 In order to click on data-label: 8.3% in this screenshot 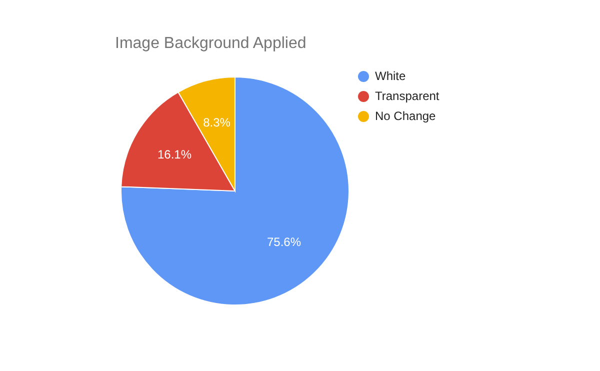, I will do `click(217, 123)`.